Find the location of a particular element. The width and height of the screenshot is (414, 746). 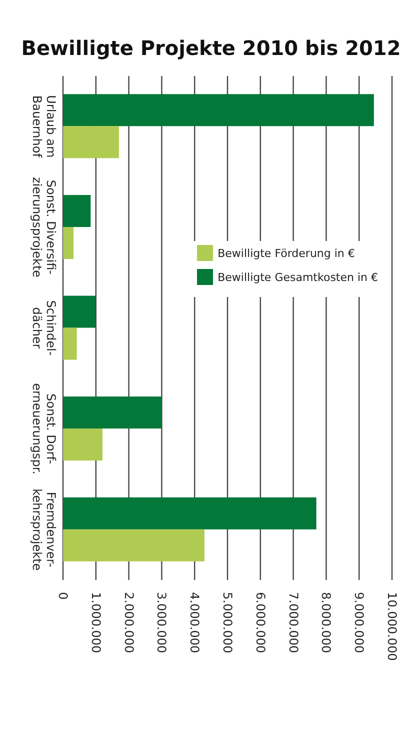

x-tick-label: 9.000.000 is located at coordinates (359, 623).